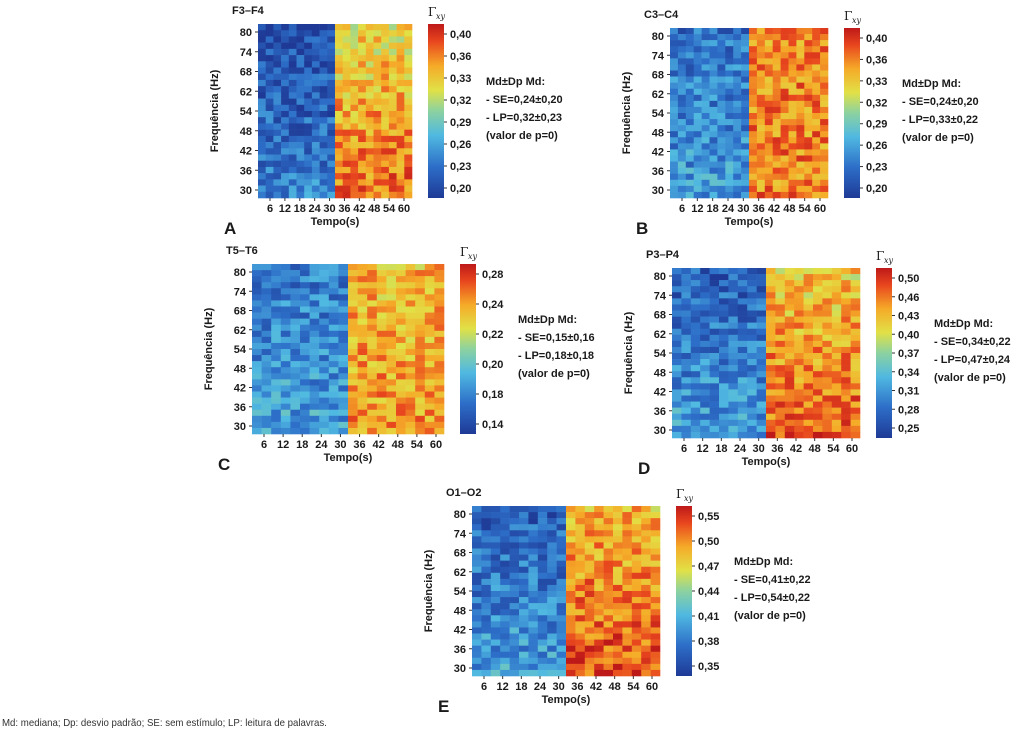 The height and width of the screenshot is (733, 1024). What do you see at coordinates (329, 209) in the screenshot?
I see `x-tick-label: 30` at bounding box center [329, 209].